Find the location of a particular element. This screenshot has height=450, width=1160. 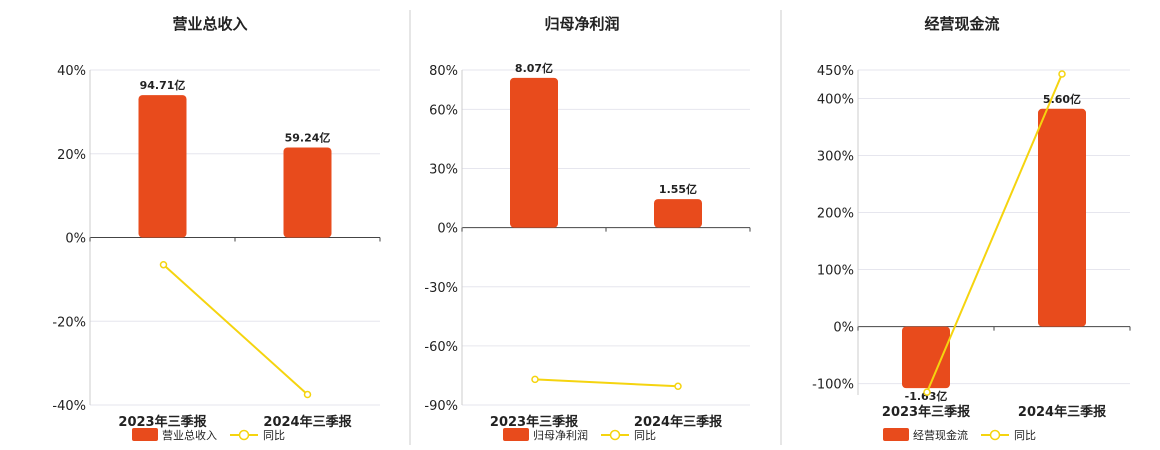

y-tick-label: 450% is located at coordinates (835, 71).